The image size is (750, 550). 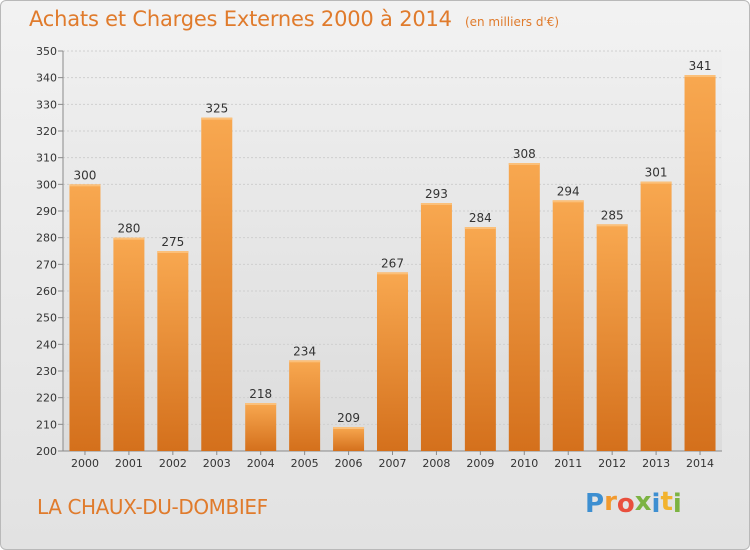 I want to click on data-label: 285, so click(x=612, y=215).